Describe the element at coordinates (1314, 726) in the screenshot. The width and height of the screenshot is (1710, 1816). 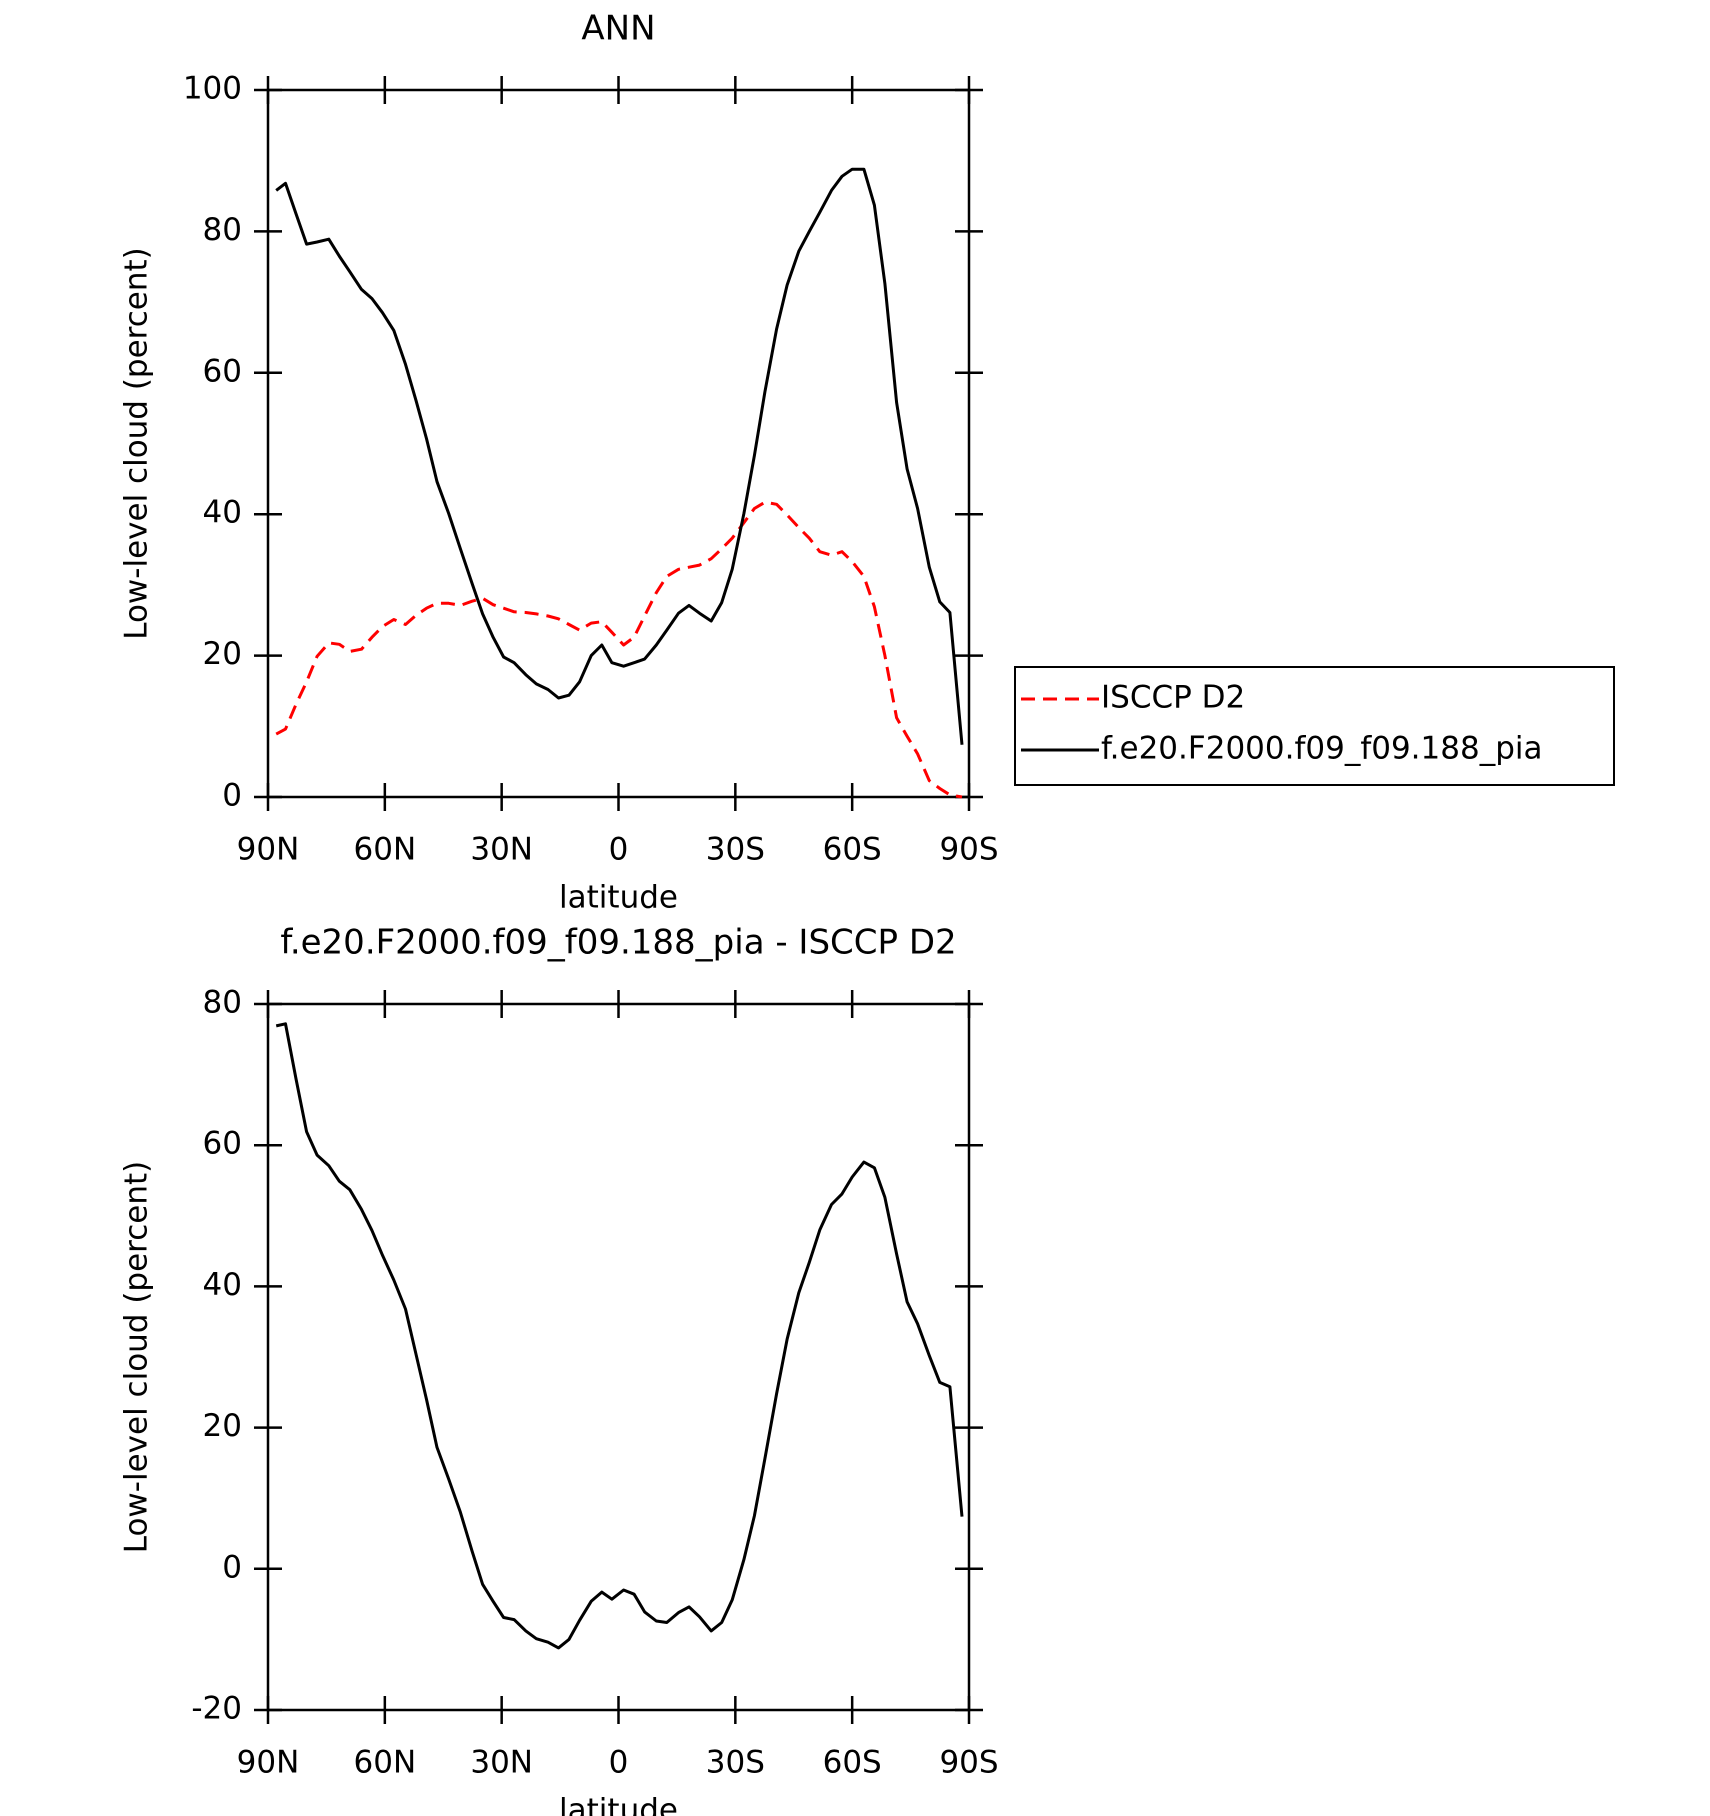
I see `legend-box` at that location.